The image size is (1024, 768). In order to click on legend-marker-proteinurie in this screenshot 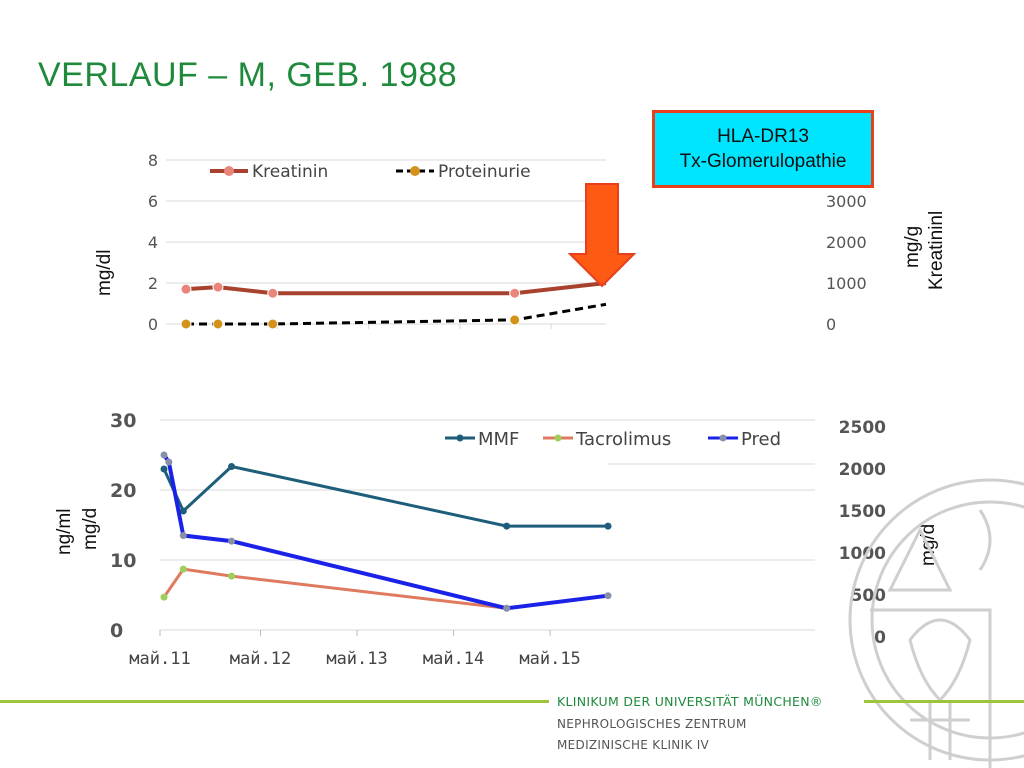, I will do `click(415, 171)`.